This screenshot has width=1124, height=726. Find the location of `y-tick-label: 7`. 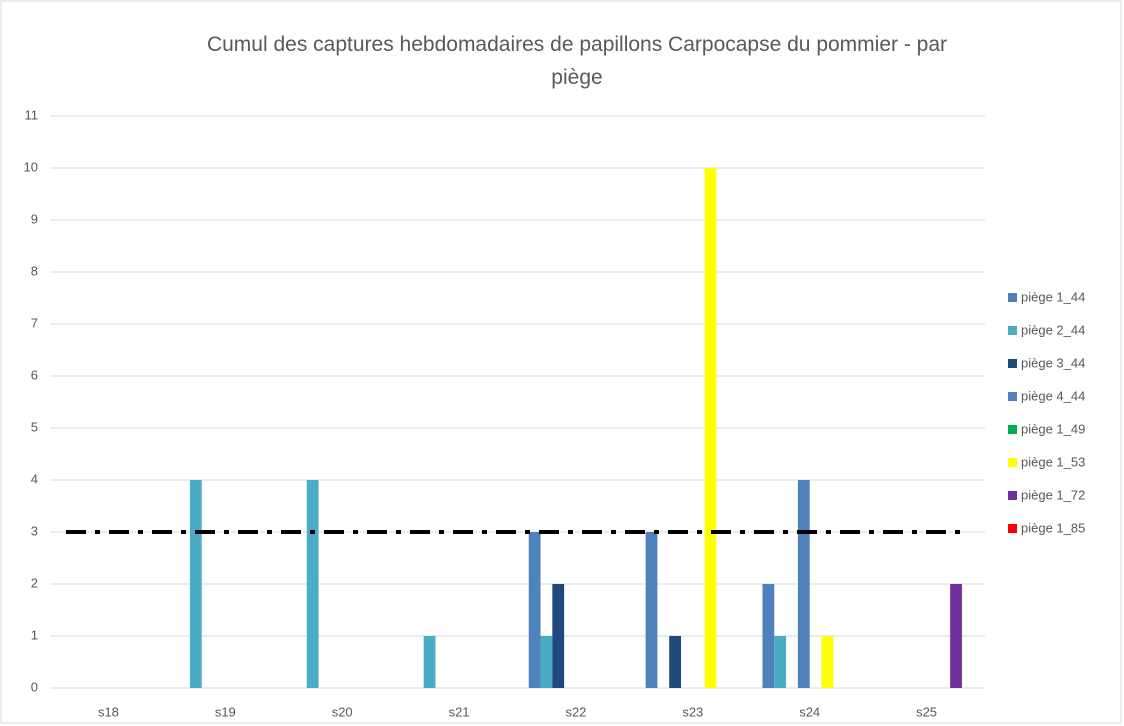

y-tick-label: 7 is located at coordinates (34, 322).